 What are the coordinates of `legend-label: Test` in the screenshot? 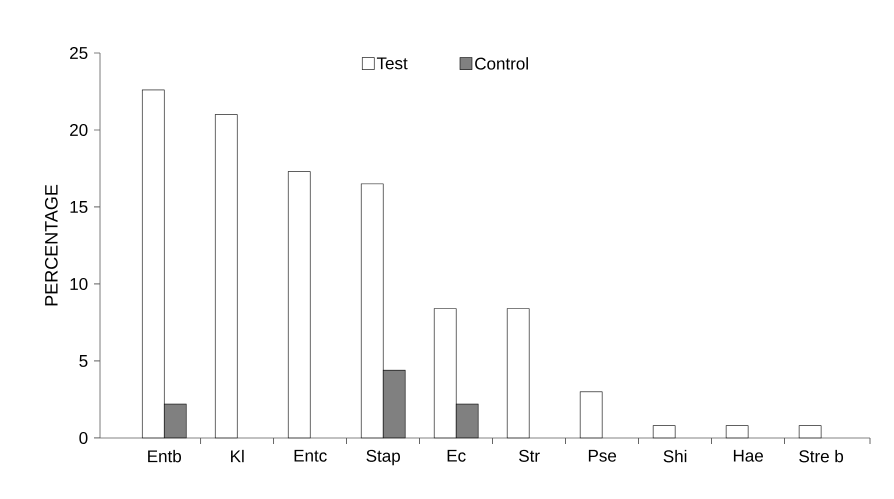 It's located at (392, 63).